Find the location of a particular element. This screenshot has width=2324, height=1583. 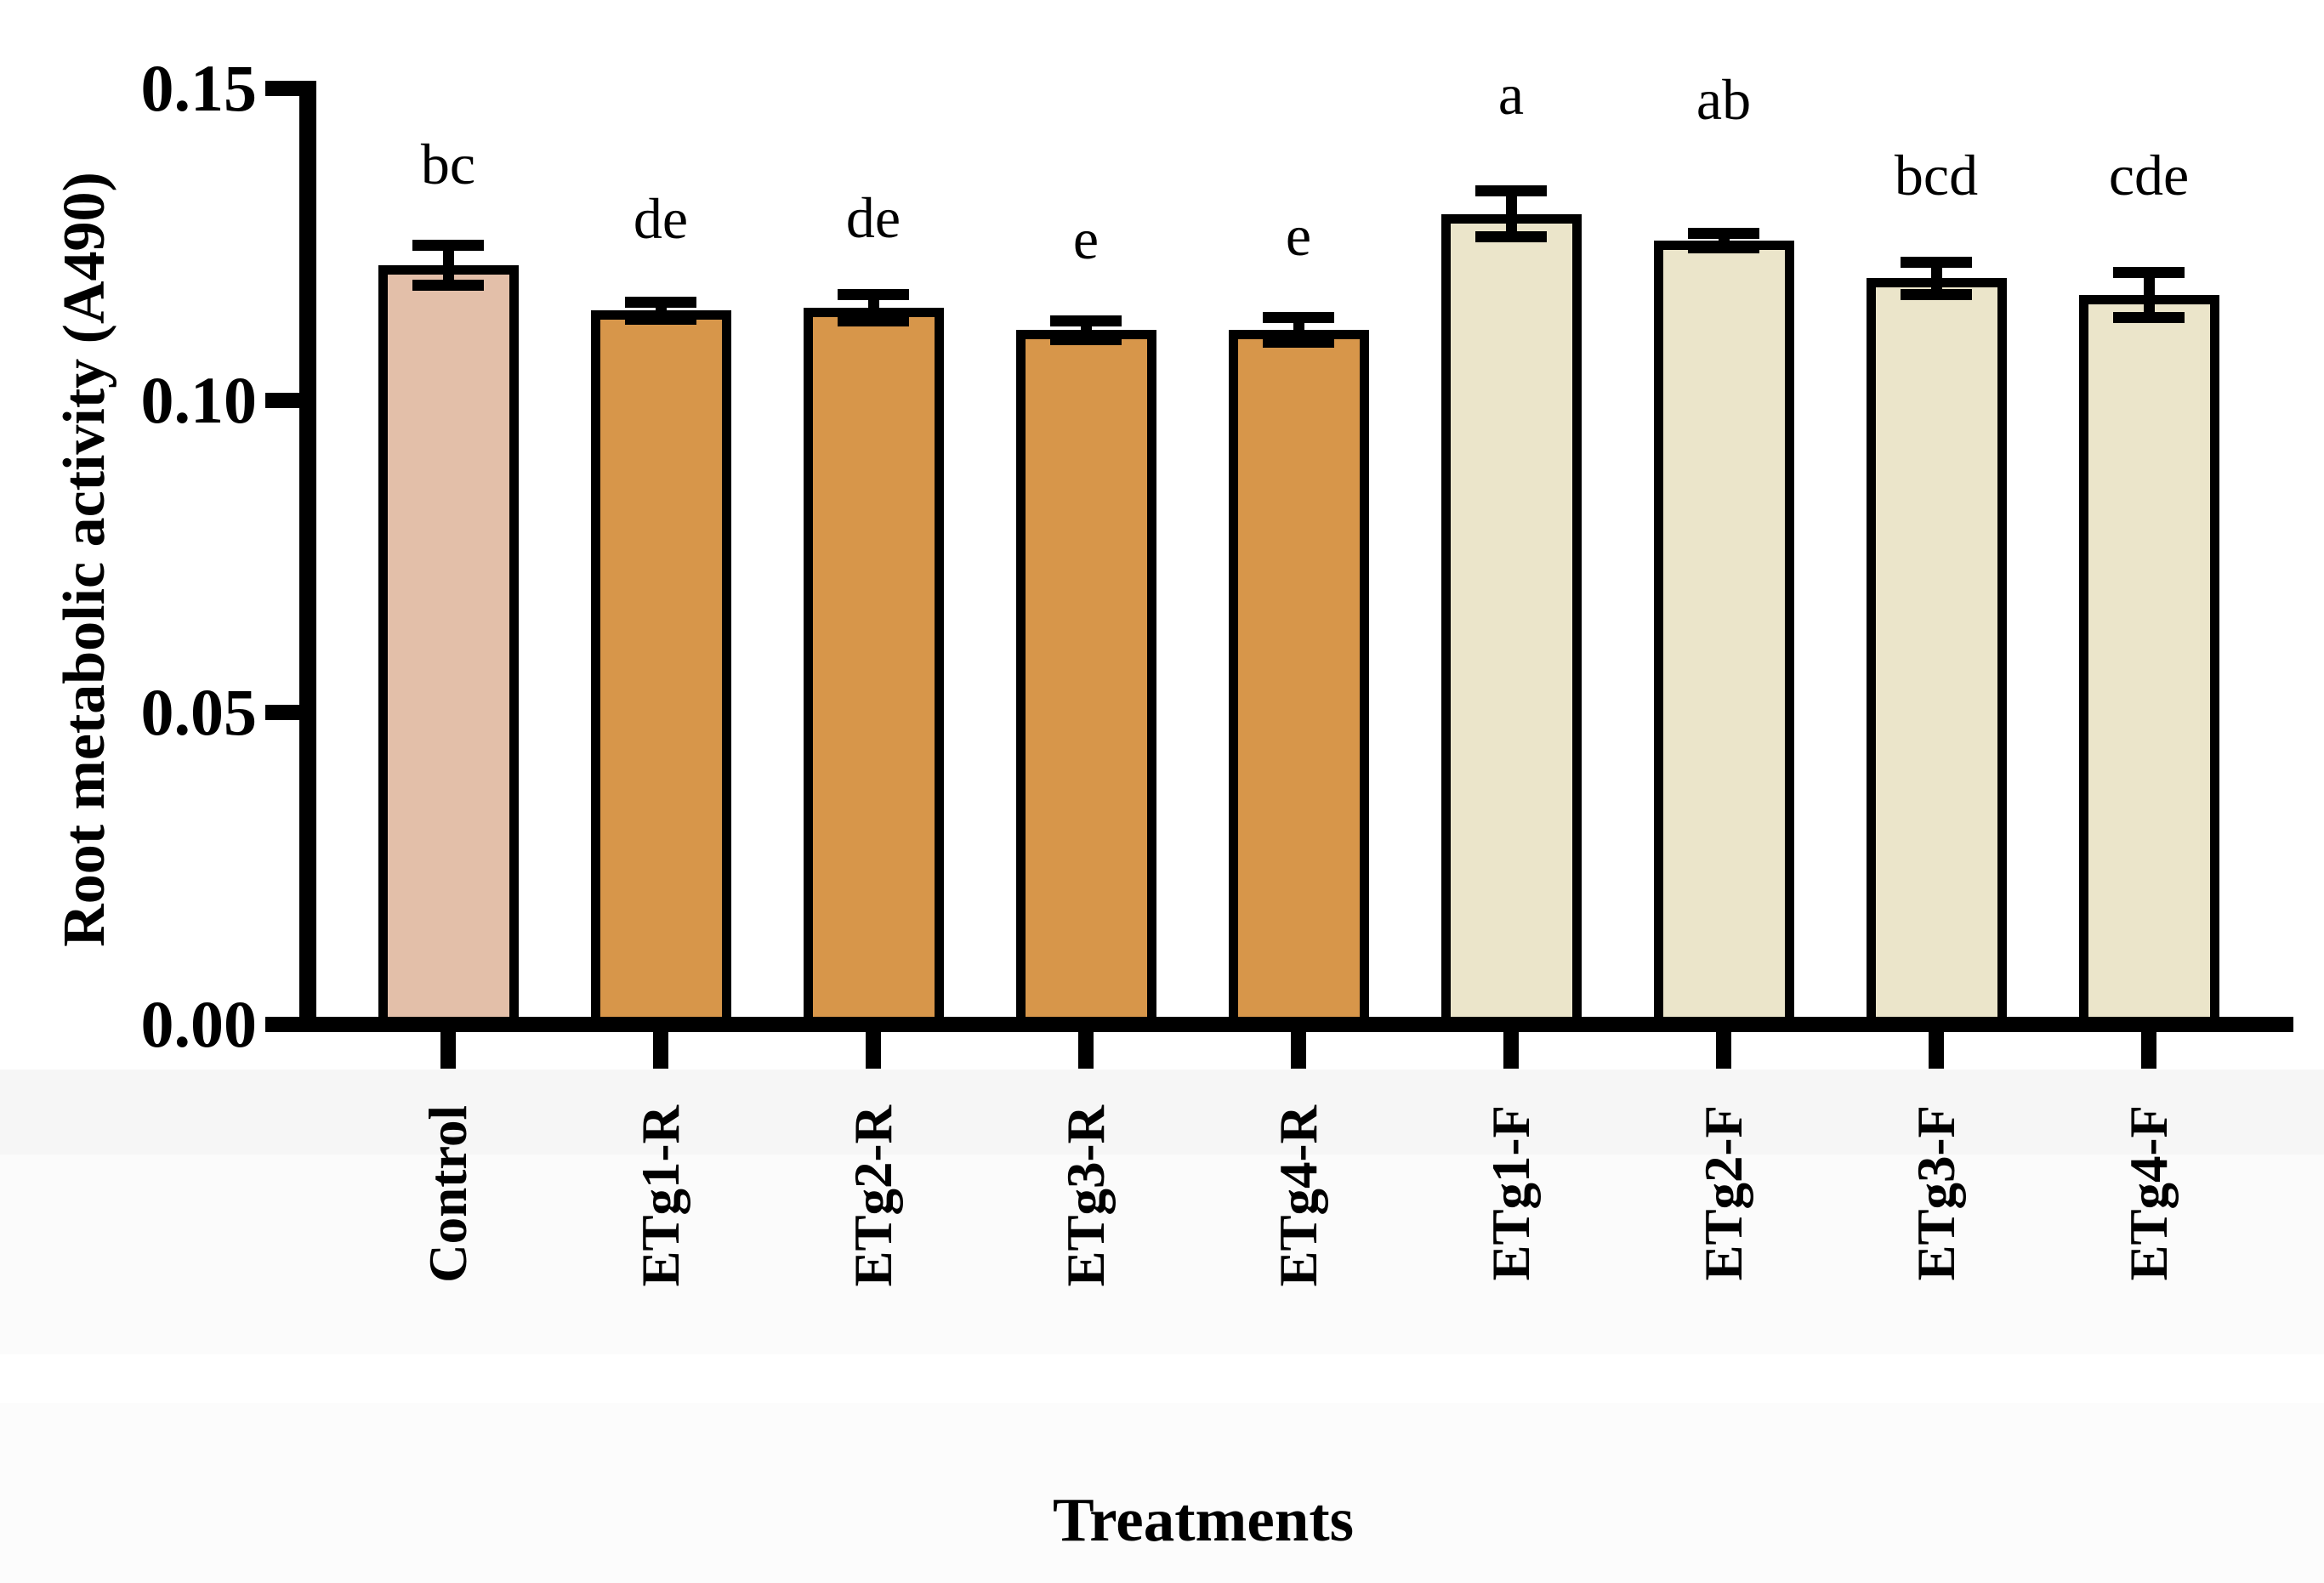

significance-letter: bcd is located at coordinates (1936, 175).